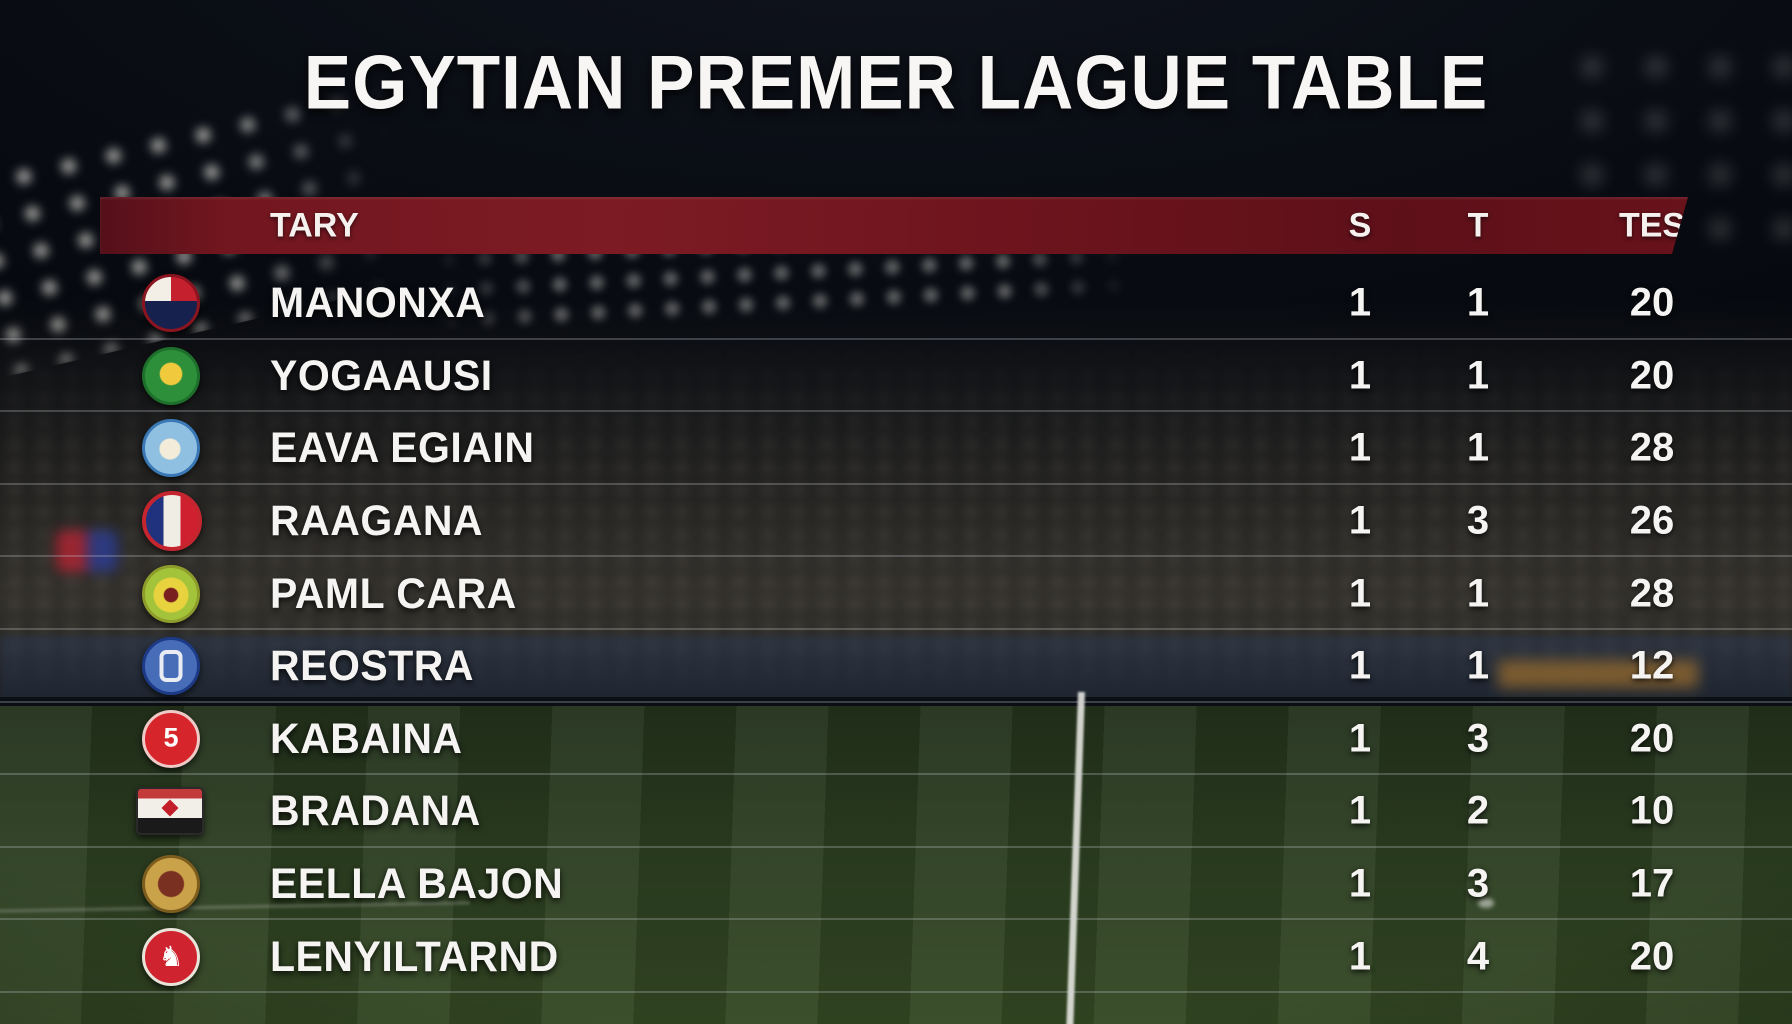  I want to click on stat-t: 4, so click(1478, 956).